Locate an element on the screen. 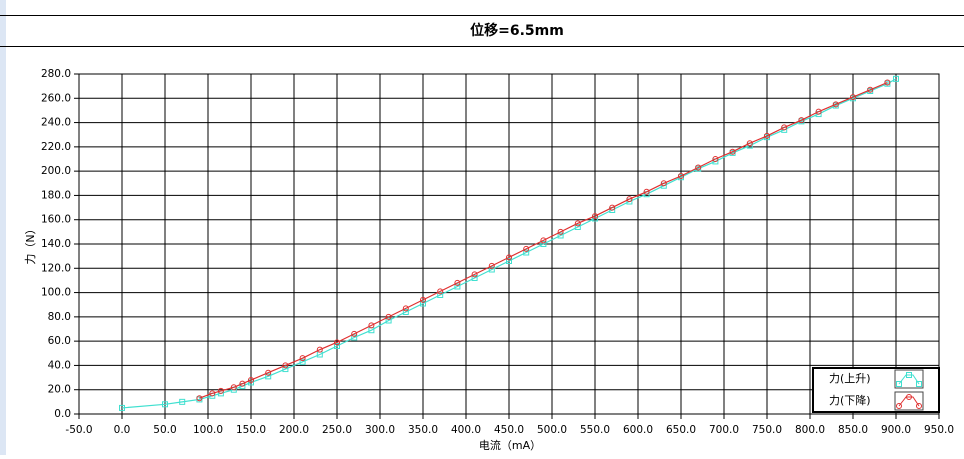 The image size is (964, 459). legend-swatch-box is located at coordinates (909, 401).